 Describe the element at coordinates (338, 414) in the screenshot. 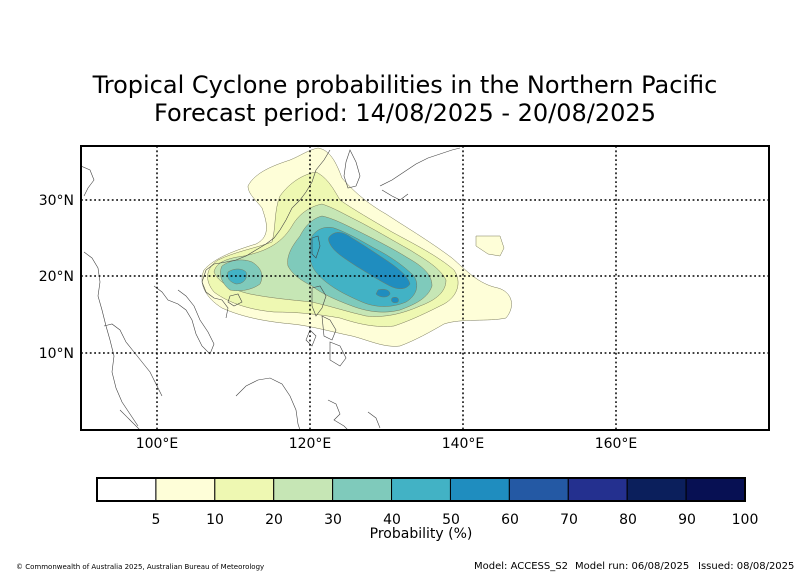

I see `coastline-sulawesi` at that location.